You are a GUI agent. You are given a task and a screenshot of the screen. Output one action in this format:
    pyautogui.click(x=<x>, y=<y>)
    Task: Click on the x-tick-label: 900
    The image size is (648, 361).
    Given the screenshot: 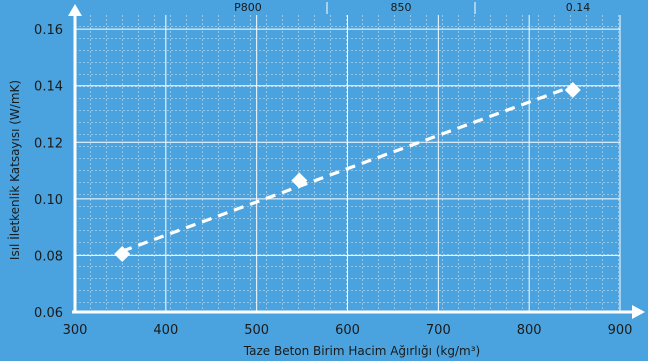 What is the action you would take?
    pyautogui.click(x=620, y=330)
    